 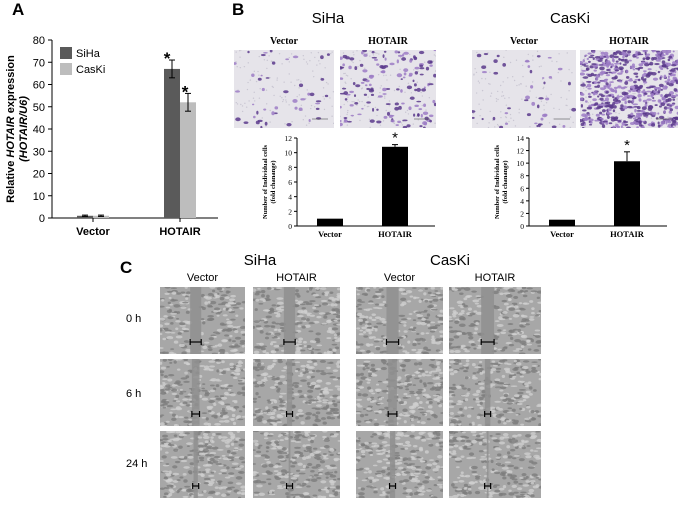 I want to click on y-tick-label: 10, so click(x=521, y=163).